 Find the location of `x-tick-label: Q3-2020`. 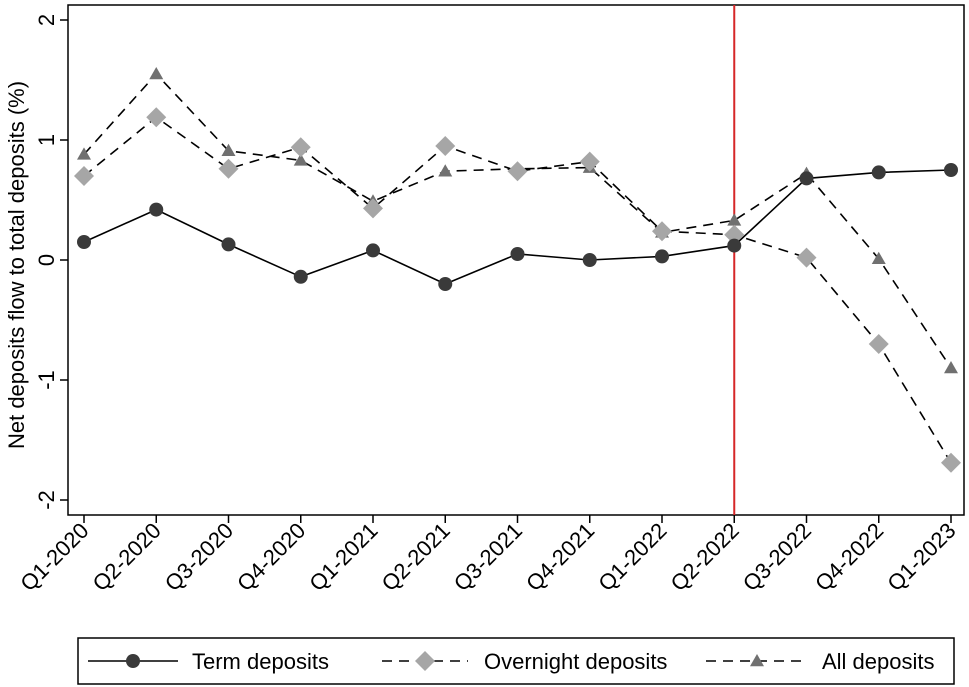

x-tick-label: Q3-2020 is located at coordinates (199, 557).